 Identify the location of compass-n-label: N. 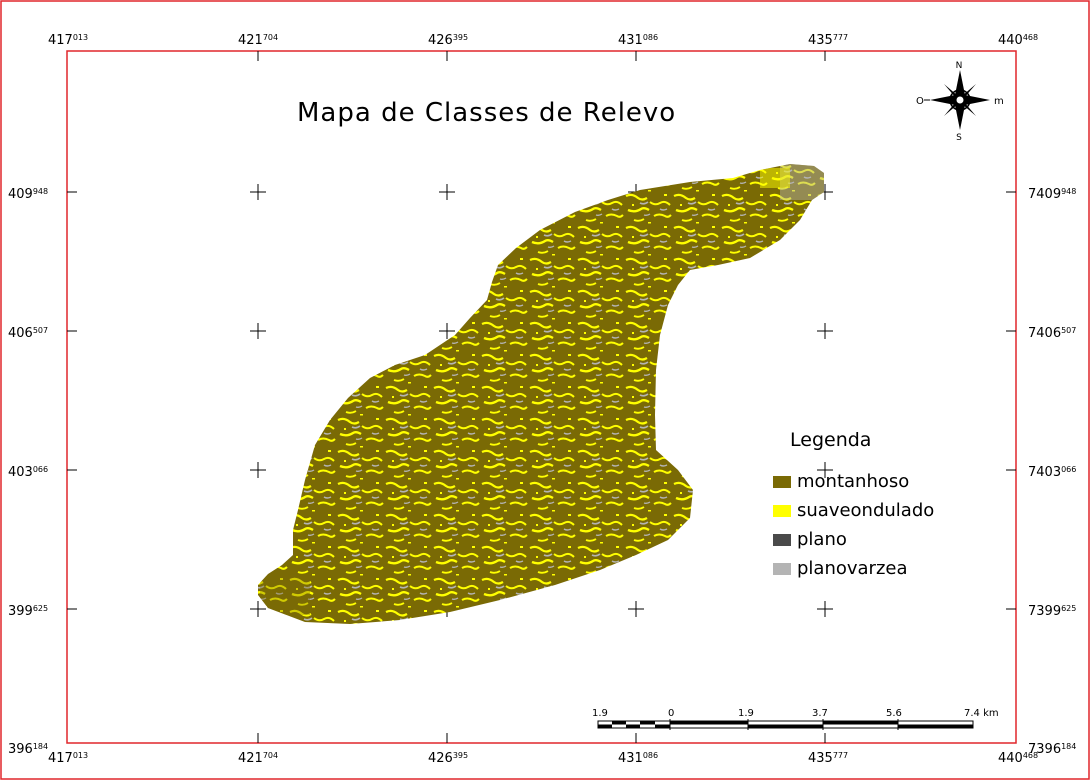
(959, 66).